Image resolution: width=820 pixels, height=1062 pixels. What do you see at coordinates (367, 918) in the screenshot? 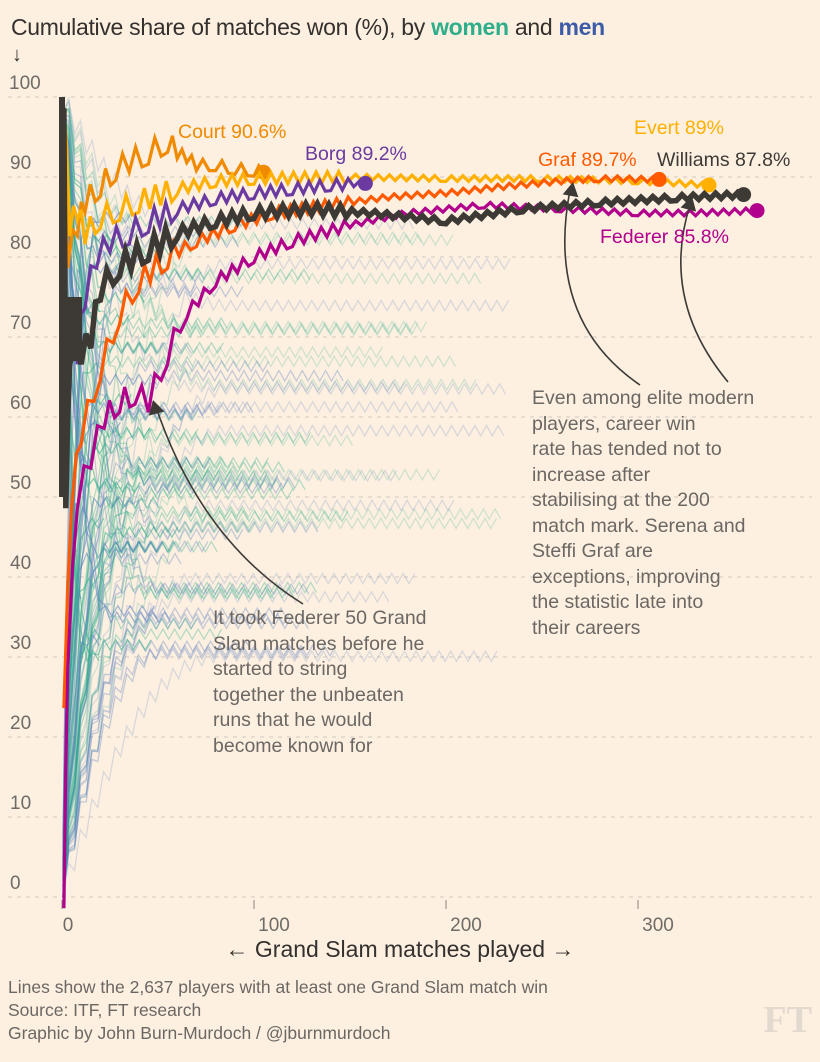
I see `x-axis-ticks: 0 100 200 300` at bounding box center [367, 918].